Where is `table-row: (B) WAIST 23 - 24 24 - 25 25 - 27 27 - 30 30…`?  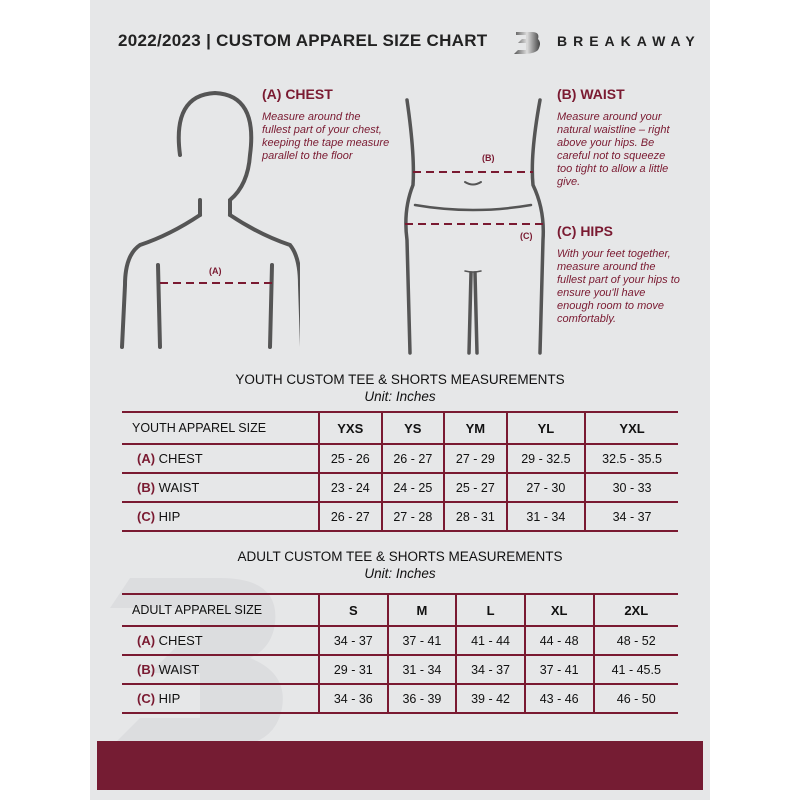
table-row: (B) WAIST 23 - 24 24 - 25 25 - 27 27 - 30 30… is located at coordinates (400, 487).